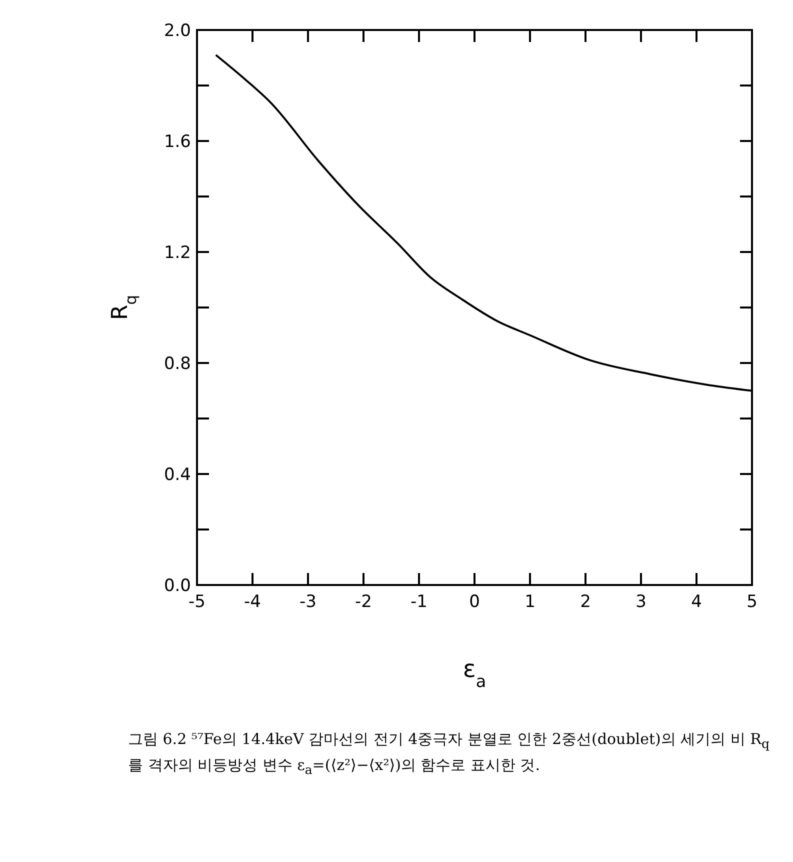  I want to click on y-tick-label: 0.8, so click(177, 364).